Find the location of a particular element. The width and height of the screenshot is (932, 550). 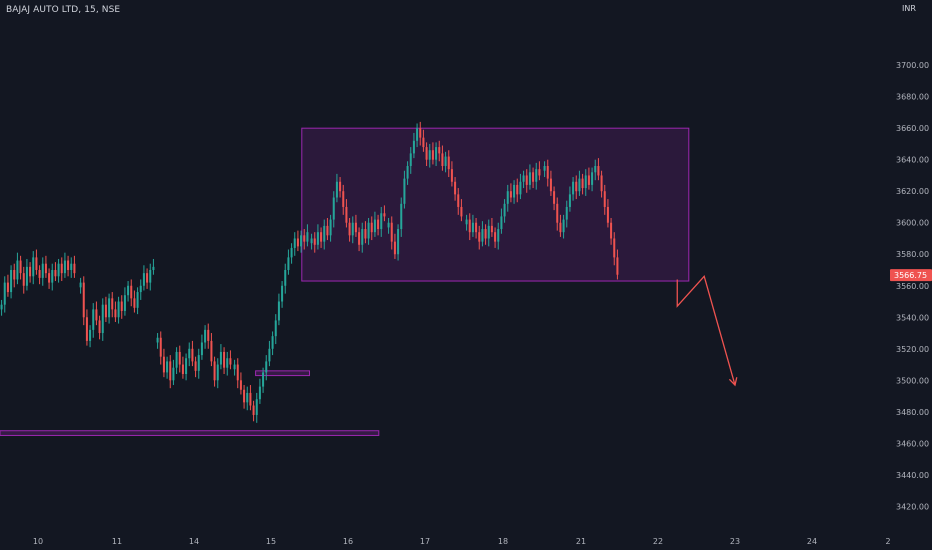

arrow-head-icon is located at coordinates (733, 382).